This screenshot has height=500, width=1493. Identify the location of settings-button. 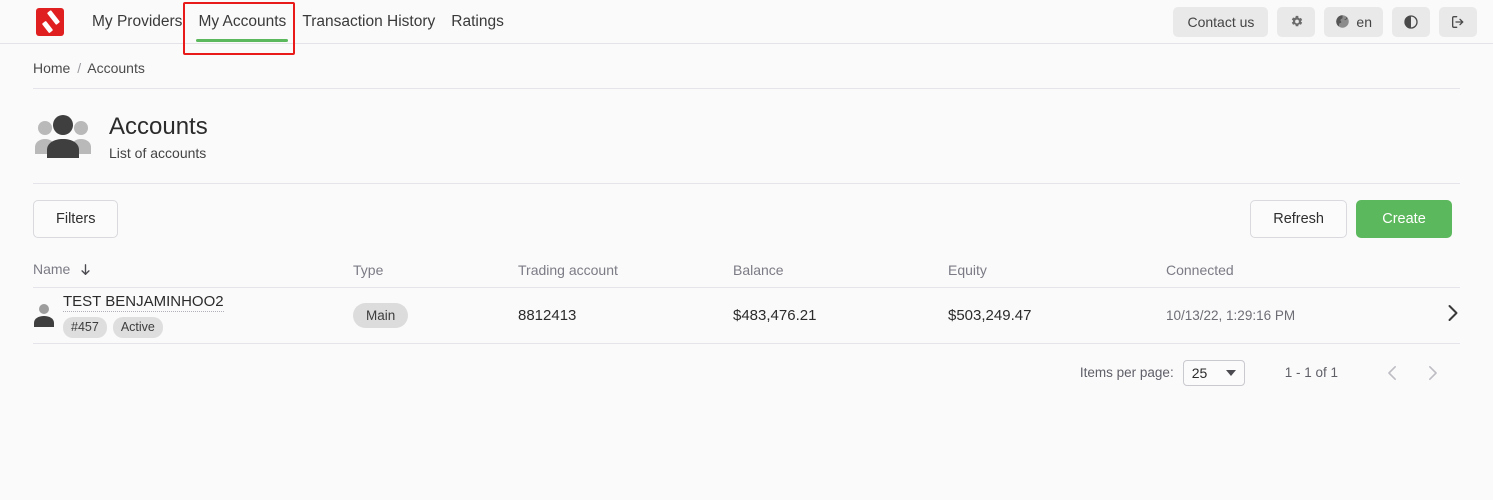
(1296, 21).